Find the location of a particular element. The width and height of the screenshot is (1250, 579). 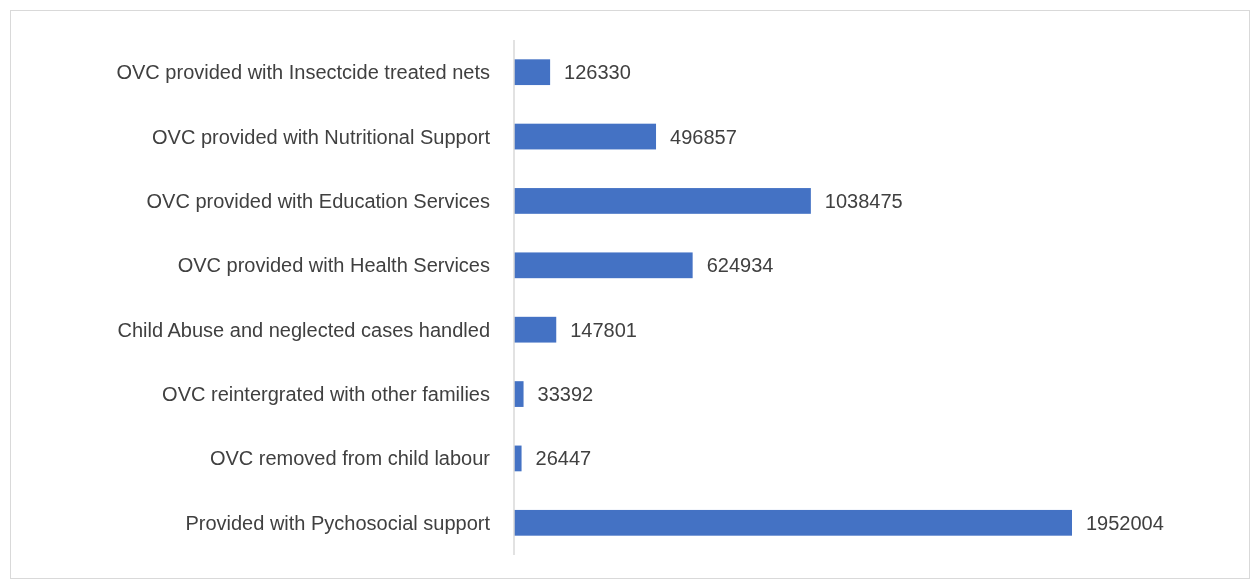

y-tick-label: OVC provided with Insectcide treated nets is located at coordinates (303, 72).